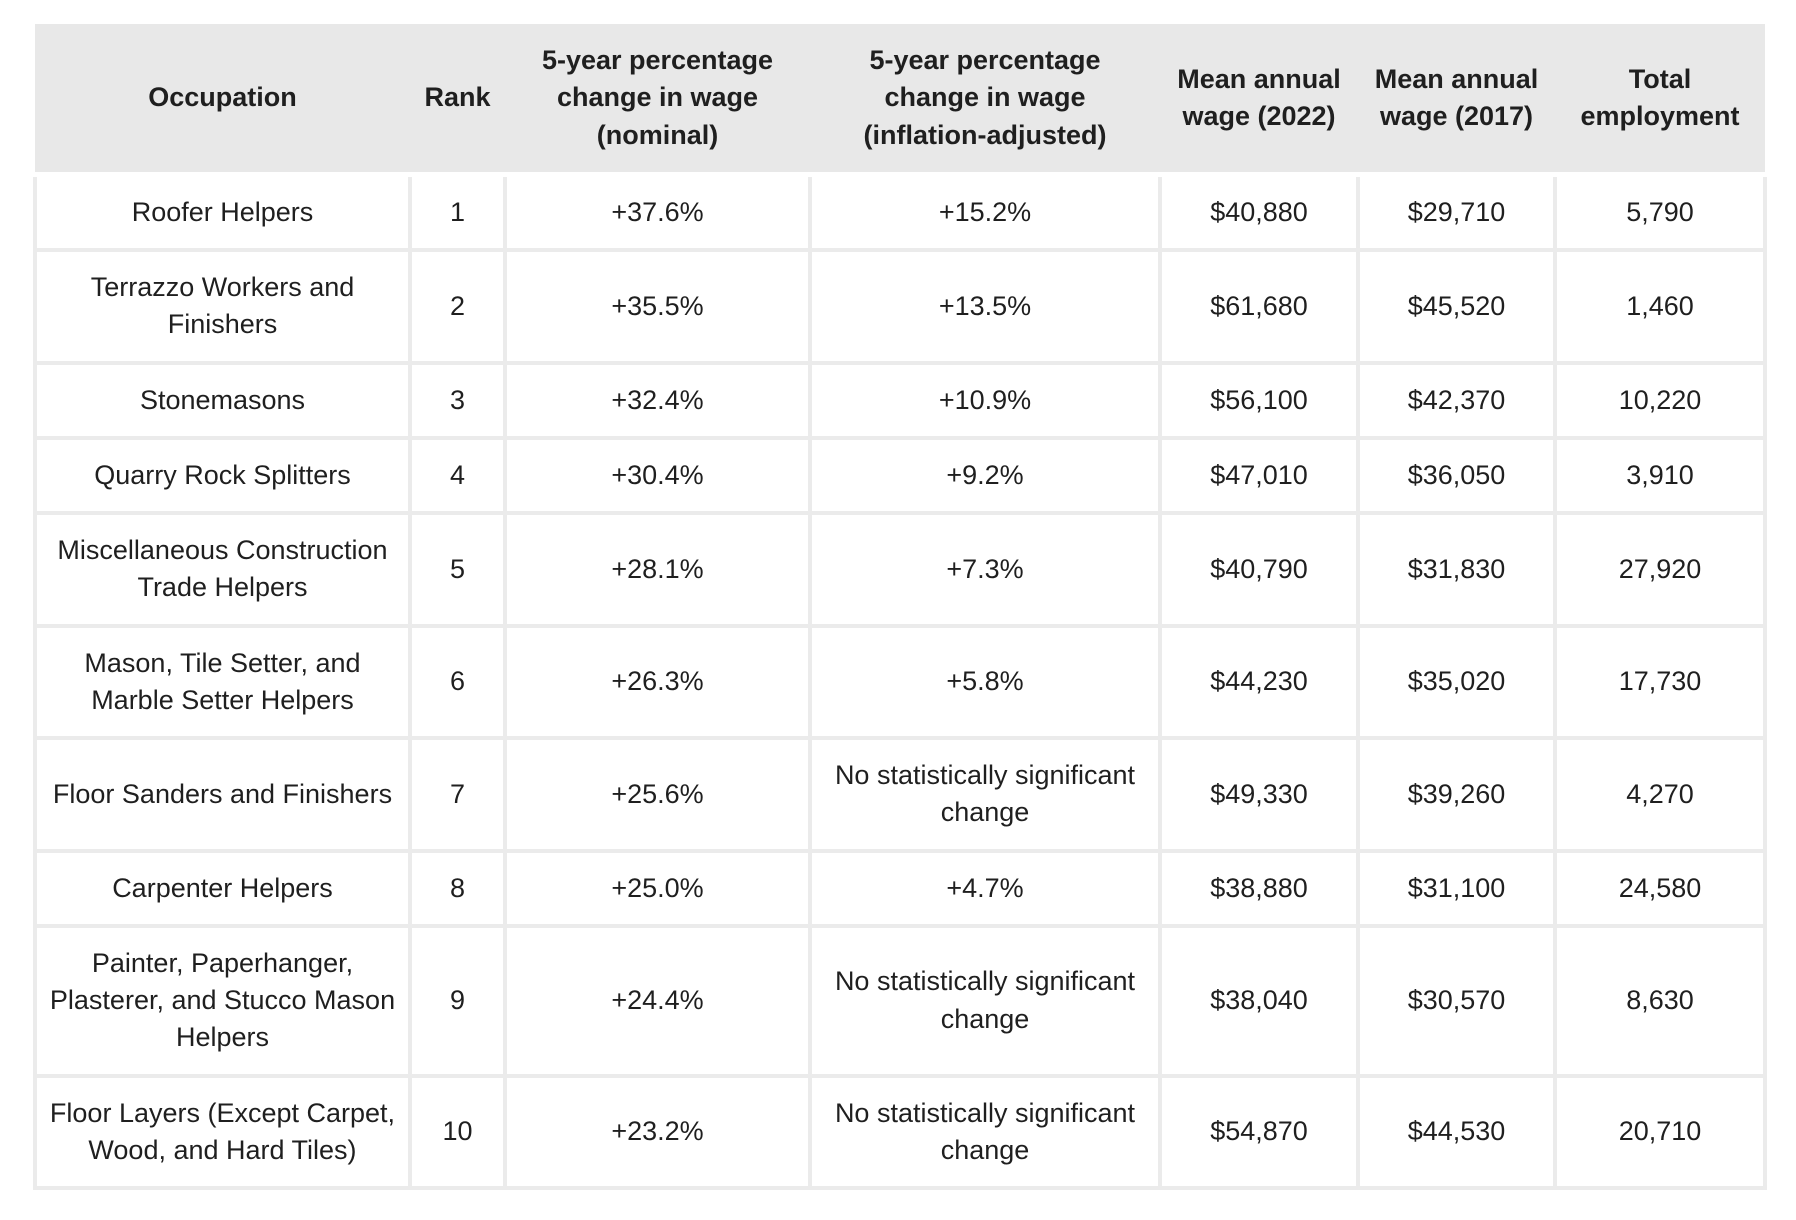  Describe the element at coordinates (222, 306) in the screenshot. I see `cell-occupation: Terrazzo Workers and Finishers` at that location.